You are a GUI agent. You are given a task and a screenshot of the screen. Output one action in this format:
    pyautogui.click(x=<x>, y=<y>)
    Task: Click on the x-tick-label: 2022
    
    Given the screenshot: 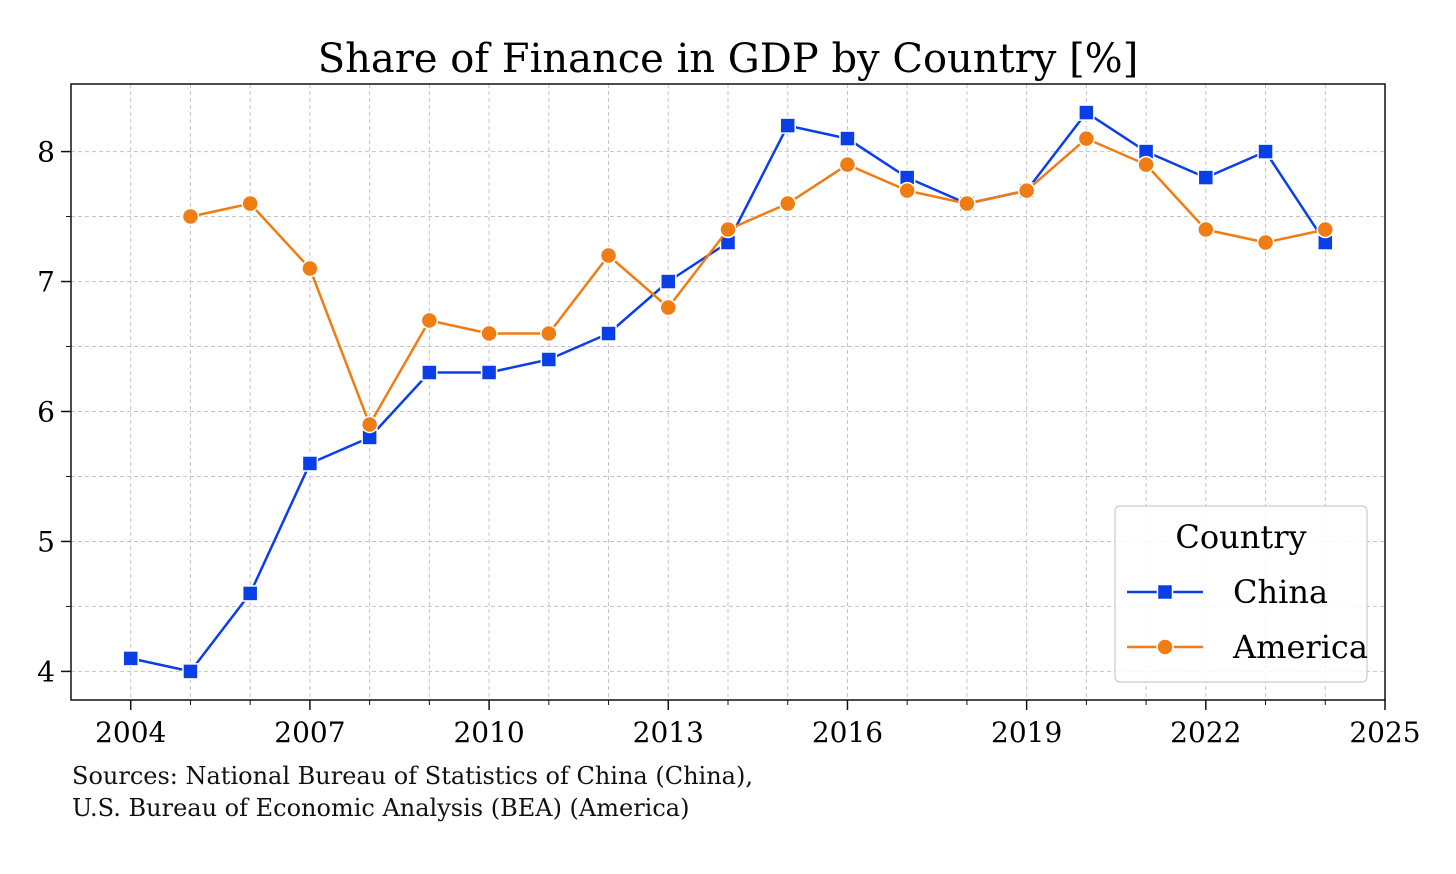 What is the action you would take?
    pyautogui.click(x=1205, y=732)
    